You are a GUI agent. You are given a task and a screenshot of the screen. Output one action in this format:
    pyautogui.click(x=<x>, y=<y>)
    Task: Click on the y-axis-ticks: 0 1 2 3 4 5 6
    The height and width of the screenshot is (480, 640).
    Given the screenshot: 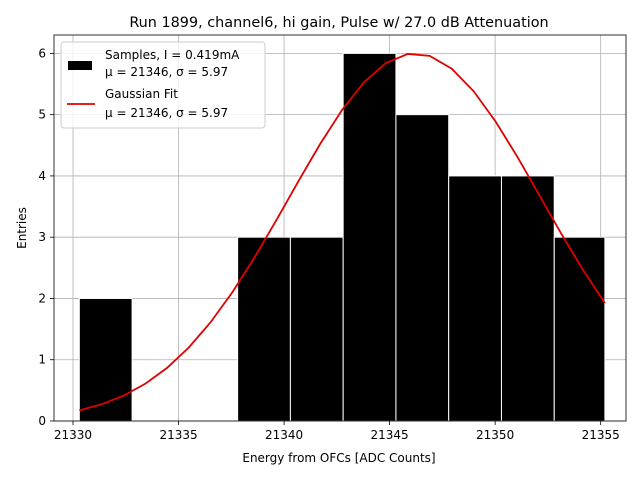 What is the action you would take?
    pyautogui.click(x=46, y=237)
    